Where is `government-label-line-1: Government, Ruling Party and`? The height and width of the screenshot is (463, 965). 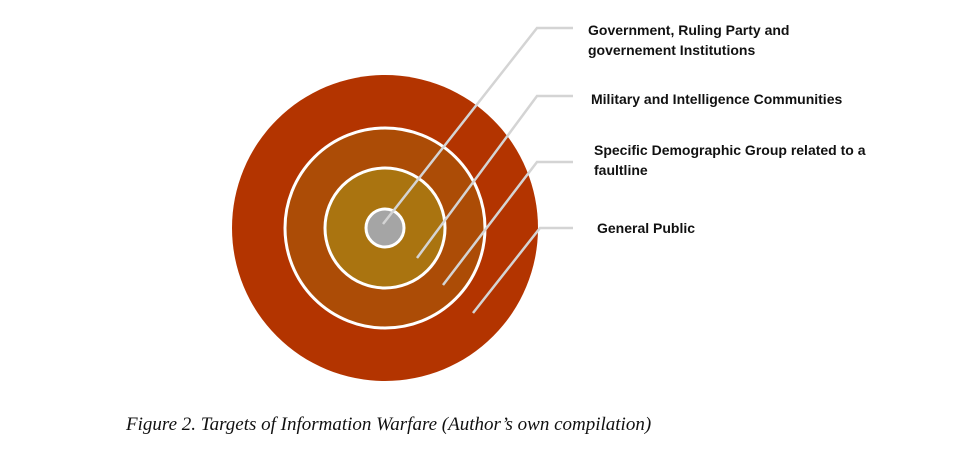 government-label-line-1: Government, Ruling Party and is located at coordinates (689, 30).